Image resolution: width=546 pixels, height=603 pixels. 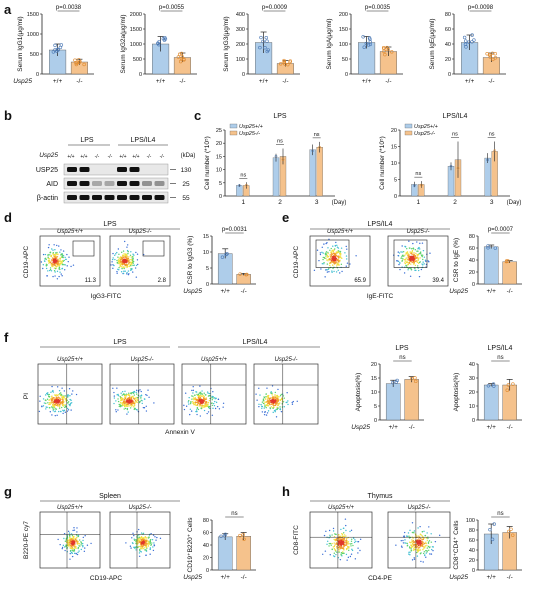 I want to click on y-tick-label: 15, so click(x=219, y=157).